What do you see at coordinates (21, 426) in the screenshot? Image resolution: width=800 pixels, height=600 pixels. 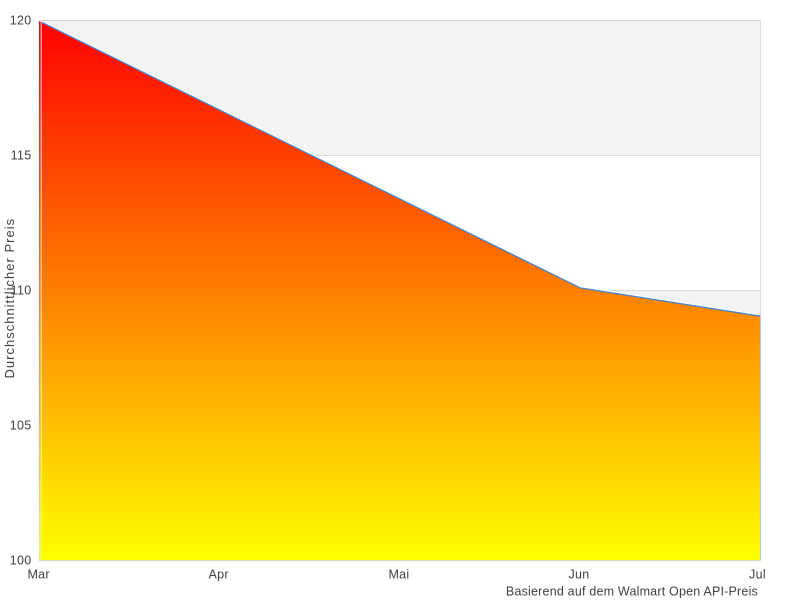 I see `svg-text: 105` at bounding box center [21, 426].